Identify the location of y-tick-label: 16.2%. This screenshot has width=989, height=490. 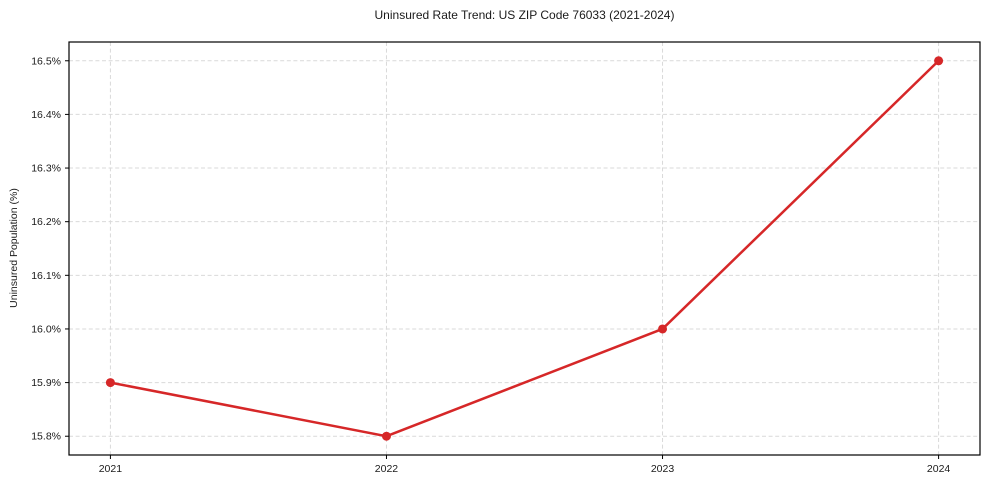
(46, 222).